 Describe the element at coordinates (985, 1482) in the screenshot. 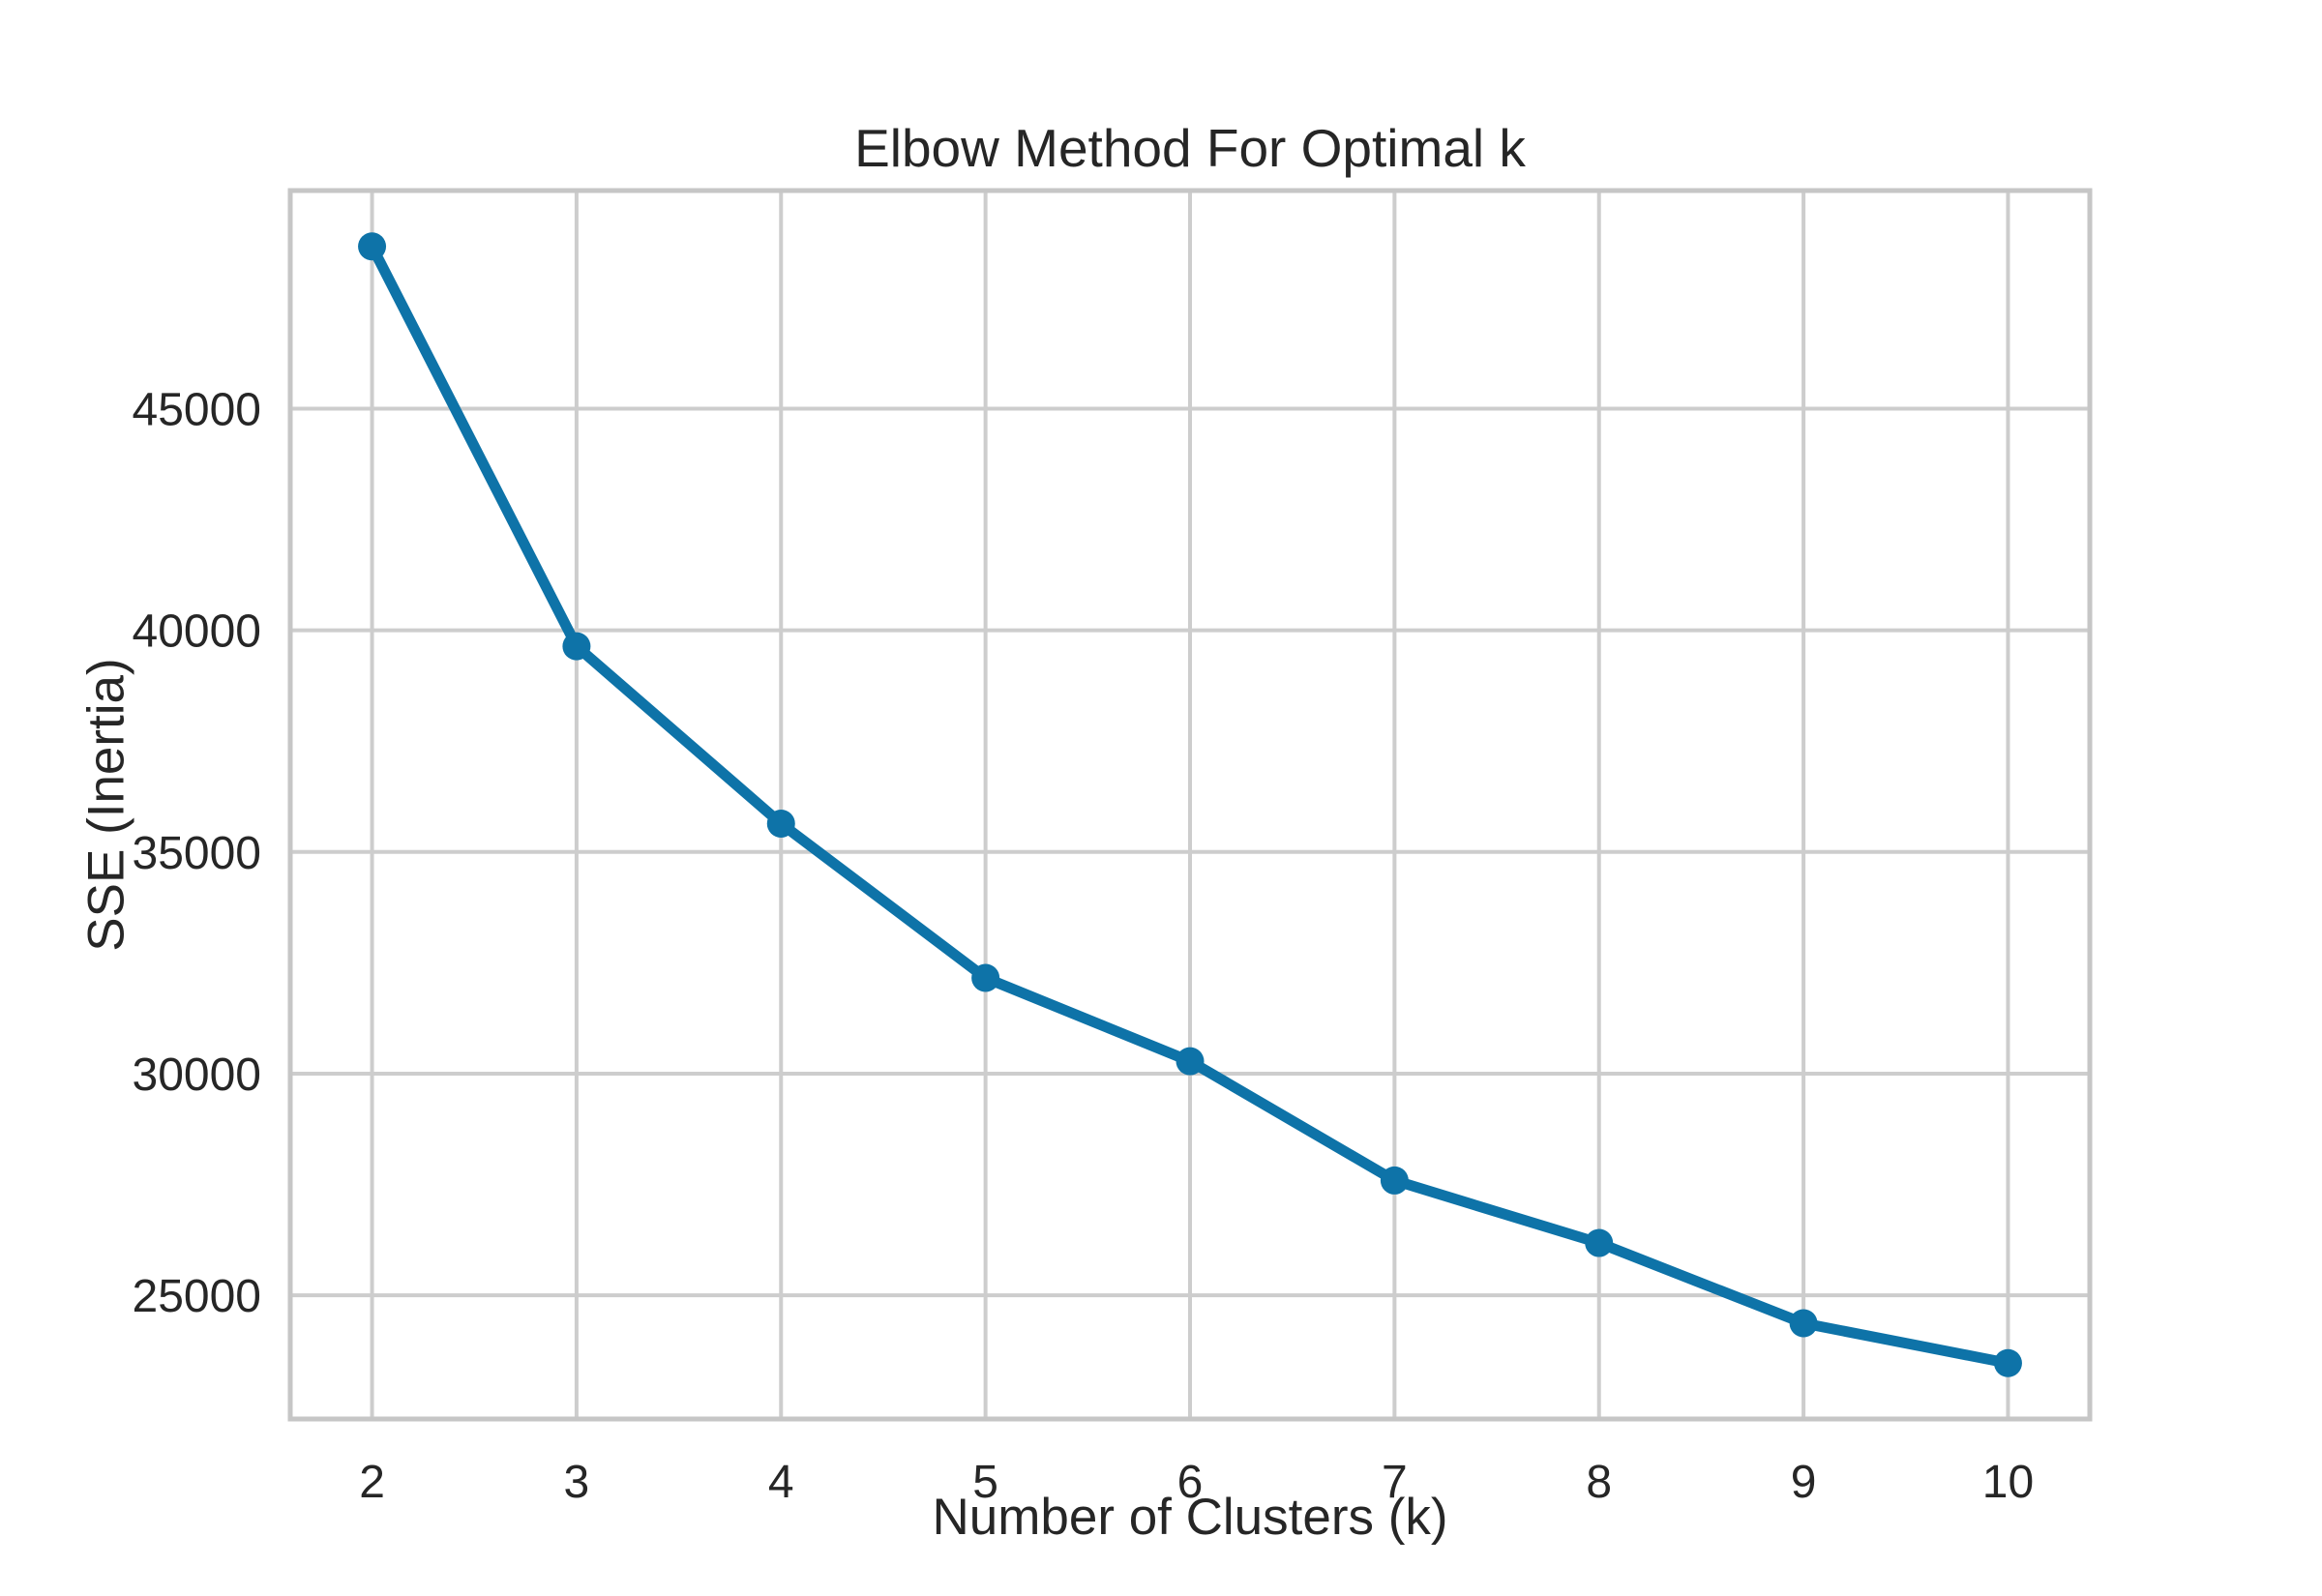

I see `x-tick-label-5: 5` at that location.